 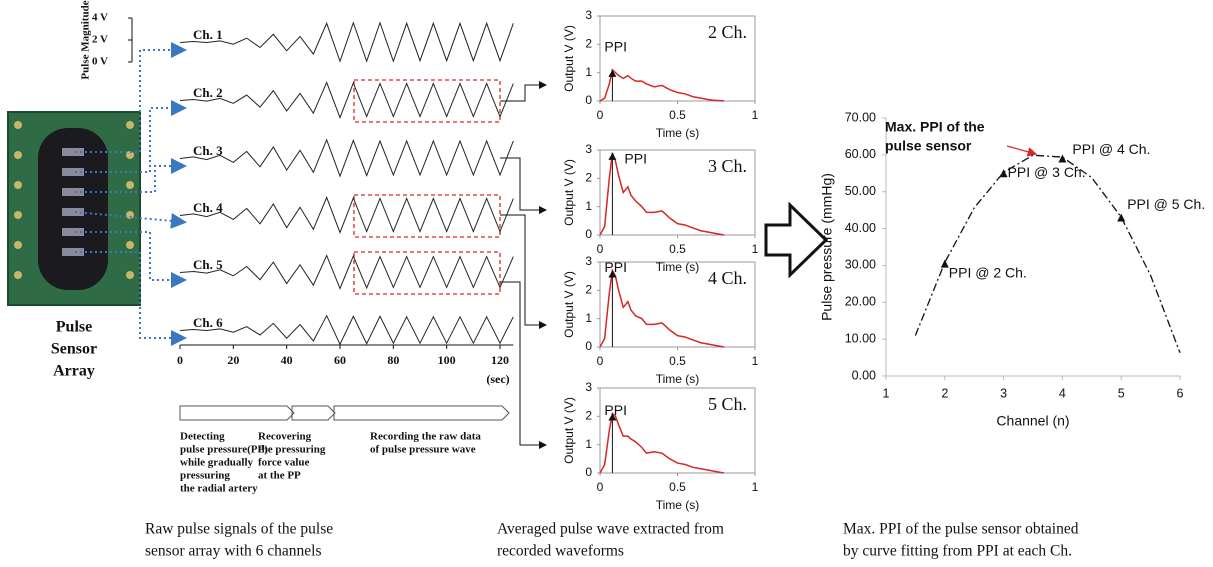 What do you see at coordinates (233, 360) in the screenshot?
I see `x-tick-label: 20` at bounding box center [233, 360].